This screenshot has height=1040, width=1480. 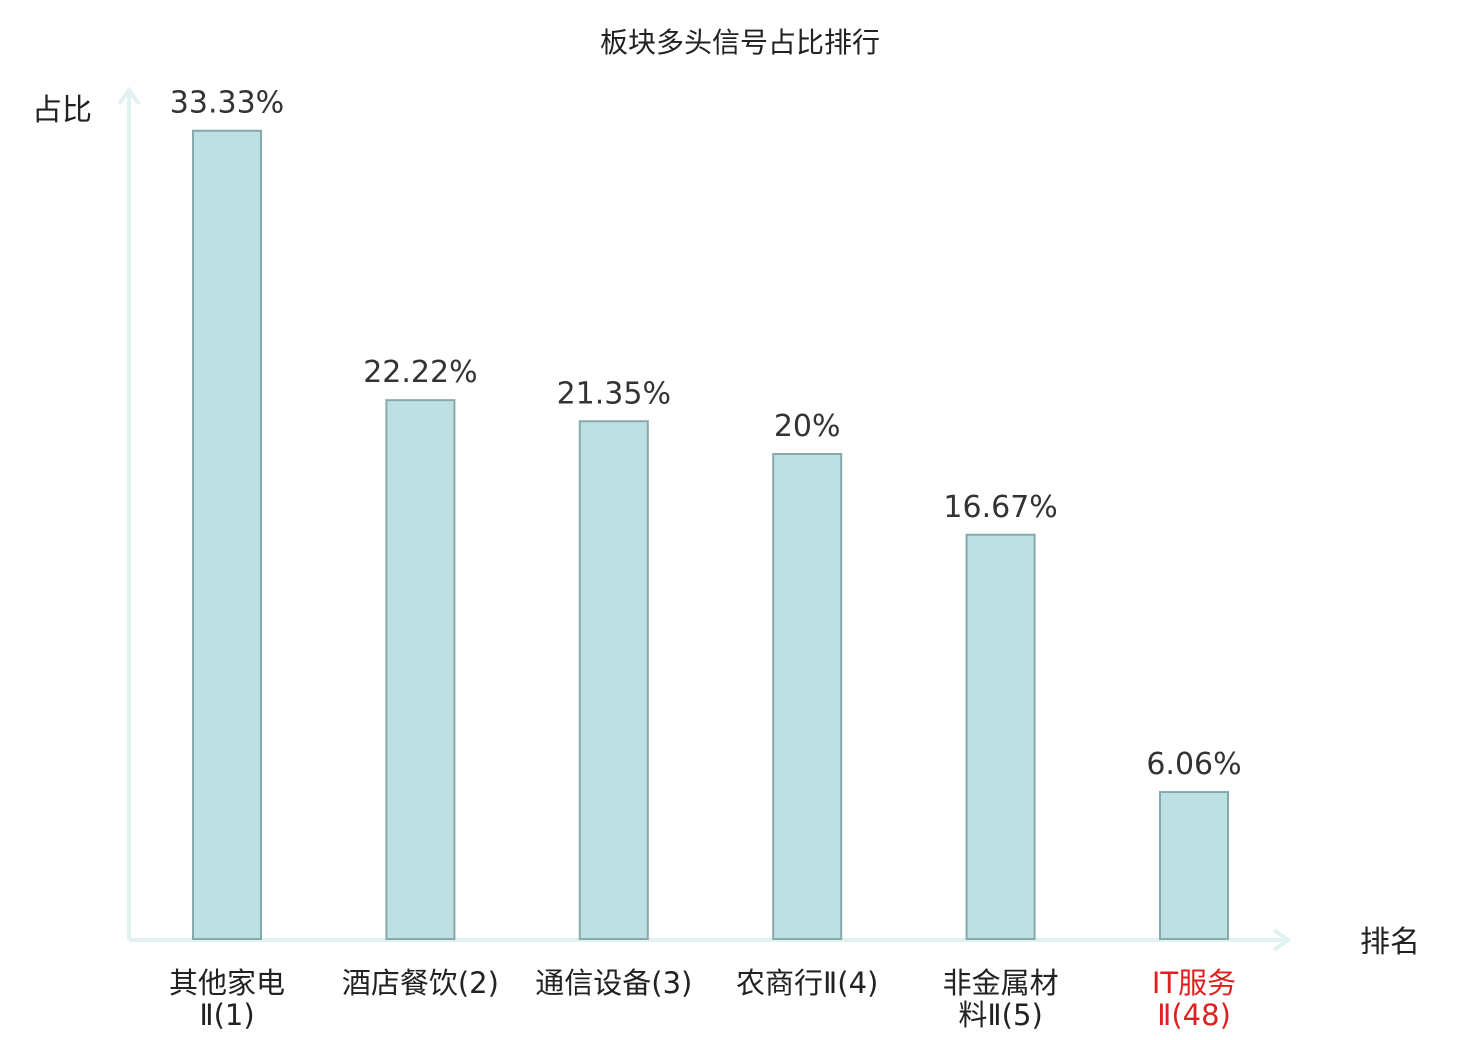 I want to click on bar-value-label: 20%, so click(x=807, y=426).